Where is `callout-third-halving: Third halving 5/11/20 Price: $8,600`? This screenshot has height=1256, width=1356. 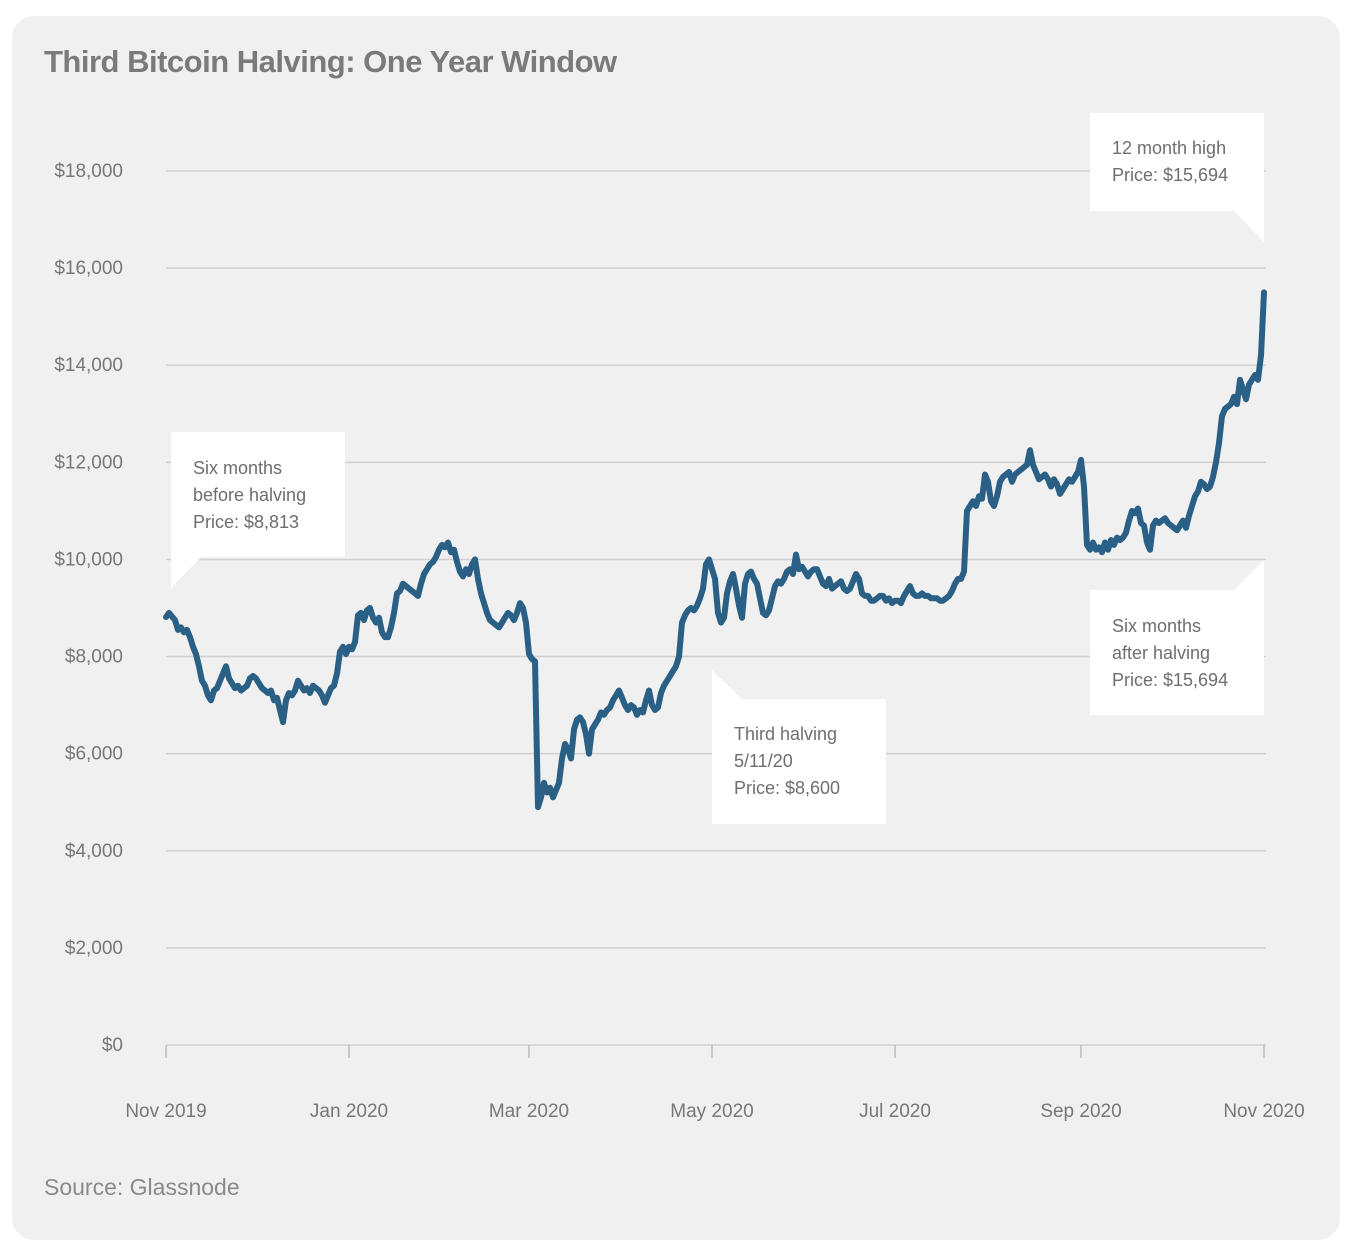 callout-third-halving: Third halving 5/11/20 Price: $8,600 is located at coordinates (799, 747).